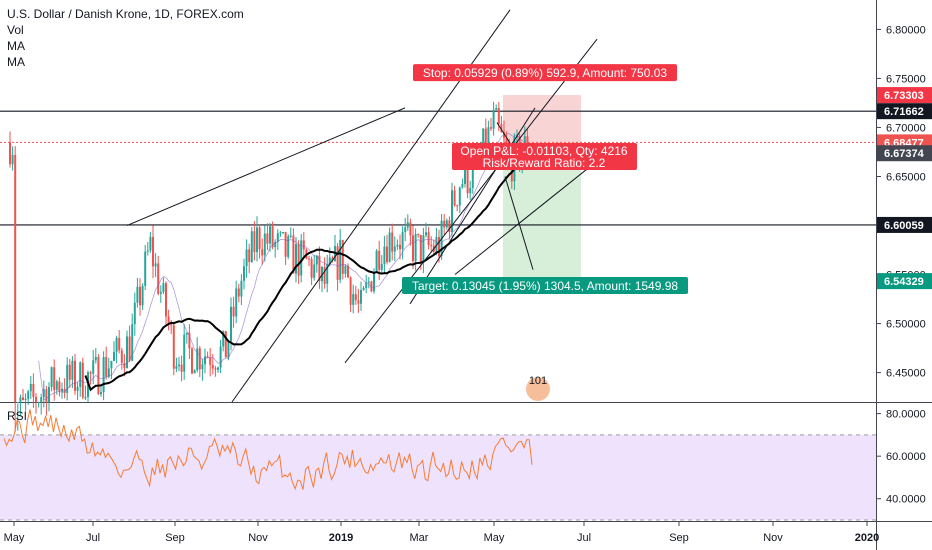  I want to click on time-tick-label: Nov, so click(258, 538).